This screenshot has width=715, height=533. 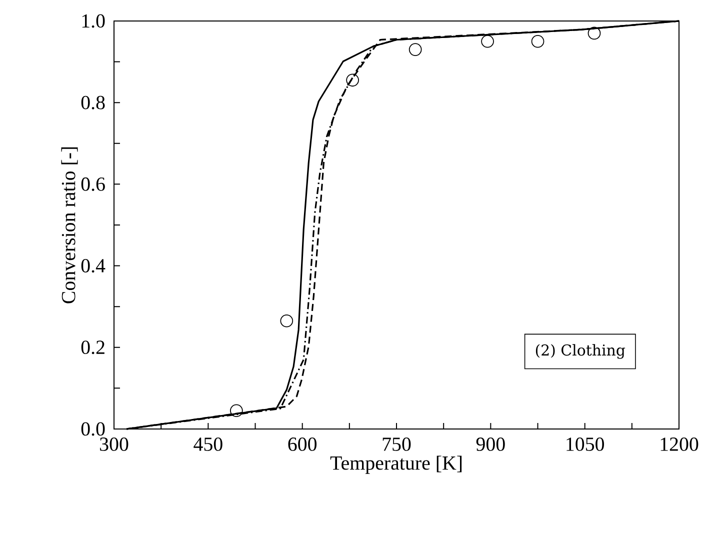 What do you see at coordinates (93, 429) in the screenshot?
I see `y-tick-label: 0.0` at bounding box center [93, 429].